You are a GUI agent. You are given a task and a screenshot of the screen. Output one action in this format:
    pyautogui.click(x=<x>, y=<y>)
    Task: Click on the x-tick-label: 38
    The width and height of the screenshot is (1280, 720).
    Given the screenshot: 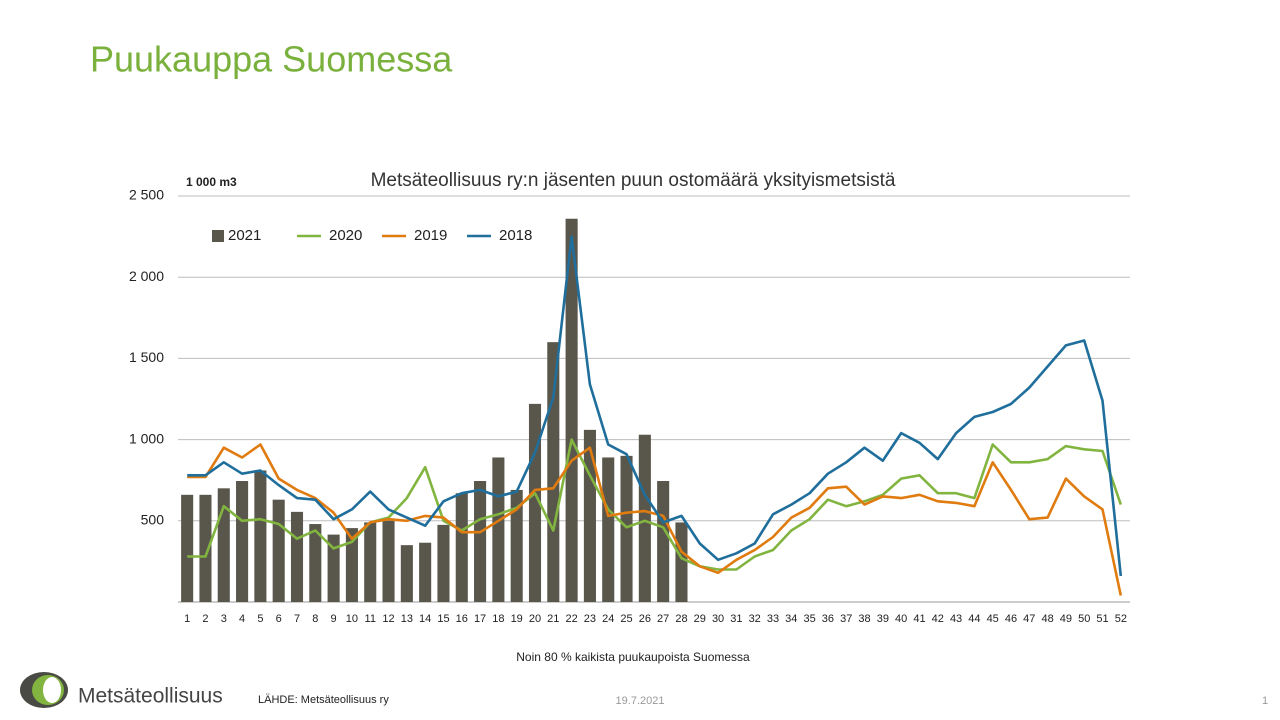 What is the action you would take?
    pyautogui.click(x=864, y=619)
    